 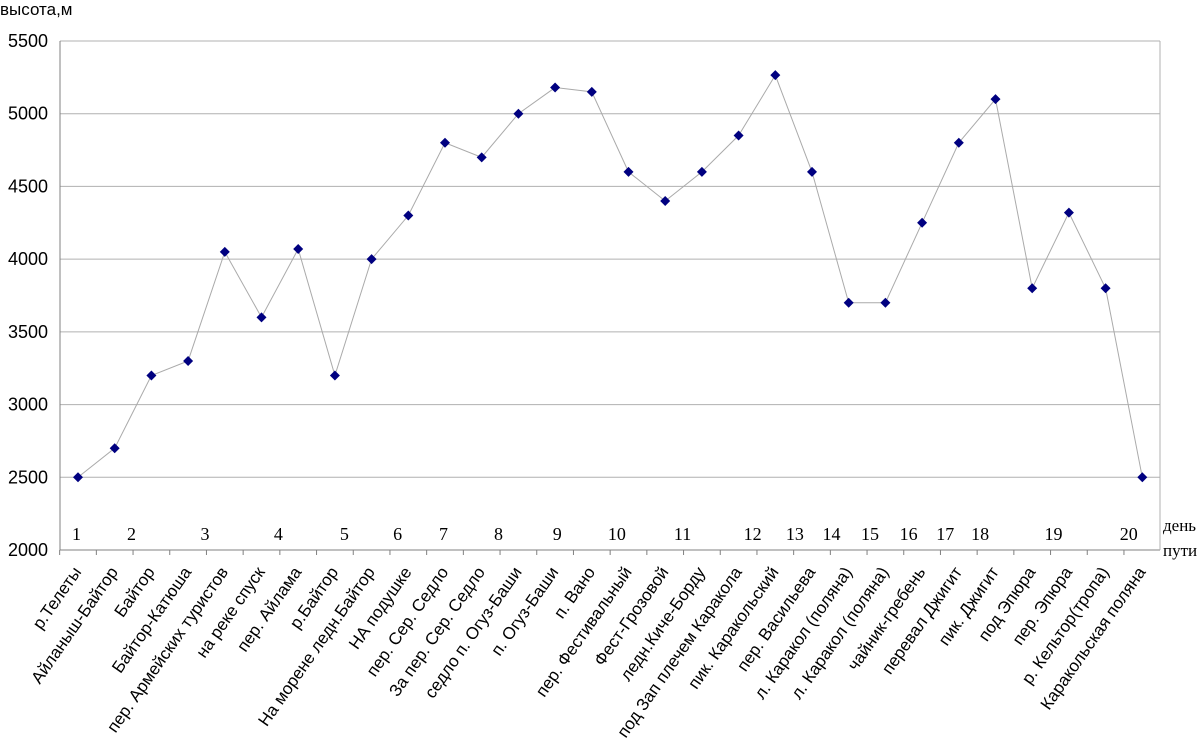 What do you see at coordinates (131, 534) in the screenshot?
I see `day-label: 2` at bounding box center [131, 534].